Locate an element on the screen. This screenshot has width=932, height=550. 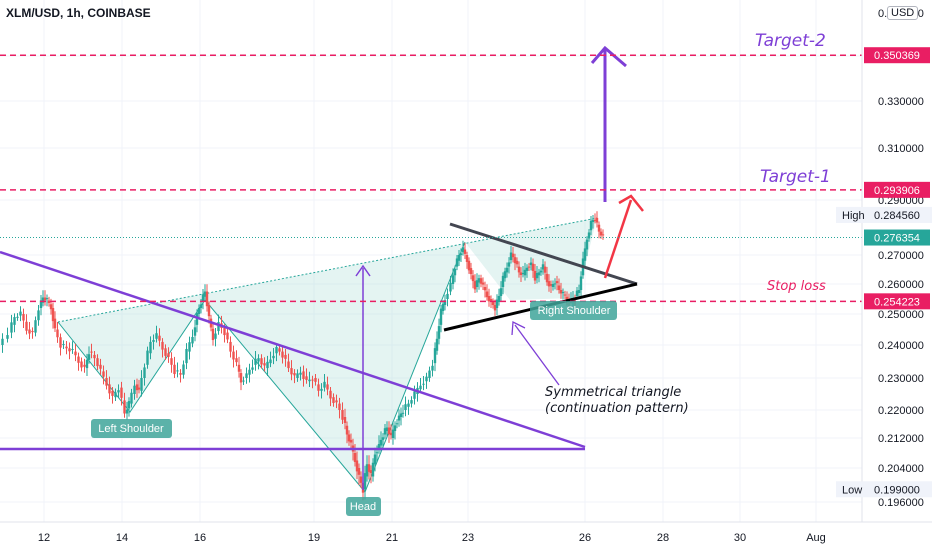
time-tick-label: 19 is located at coordinates (314, 538).